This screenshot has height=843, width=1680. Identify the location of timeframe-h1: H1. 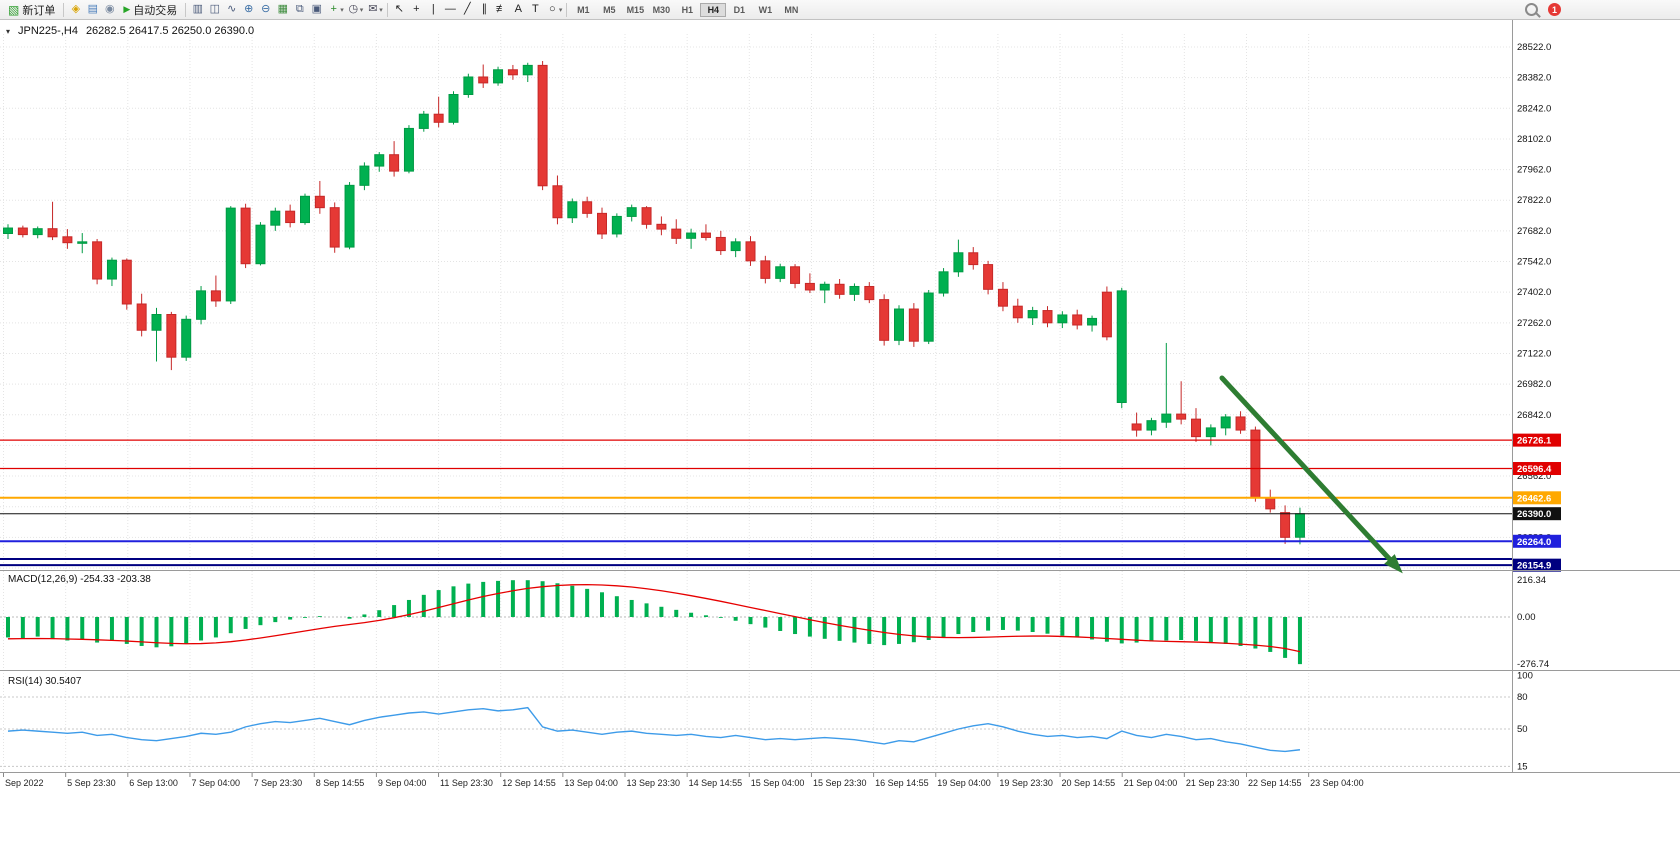
(687, 9).